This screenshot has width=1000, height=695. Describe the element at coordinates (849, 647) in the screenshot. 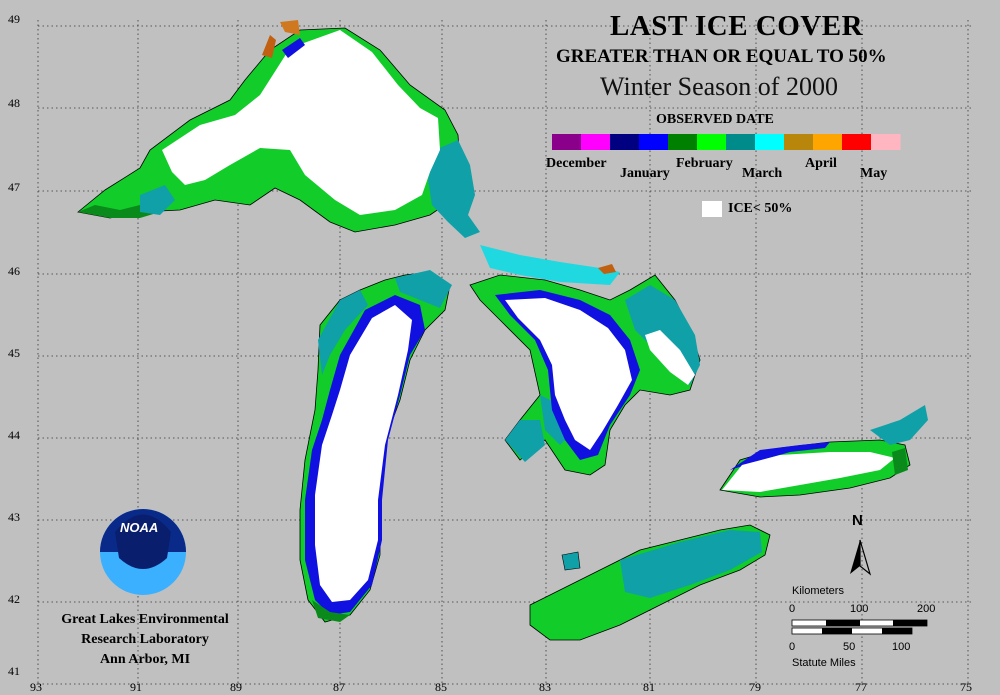

I see `scale-mi-tick: 50` at that location.